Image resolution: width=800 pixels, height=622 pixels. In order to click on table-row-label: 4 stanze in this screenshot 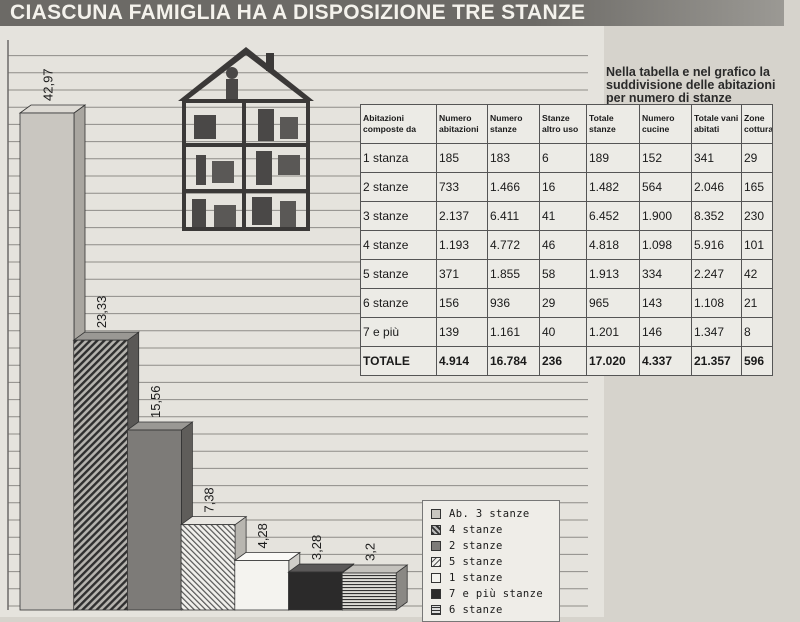, I will do `click(398, 245)`.